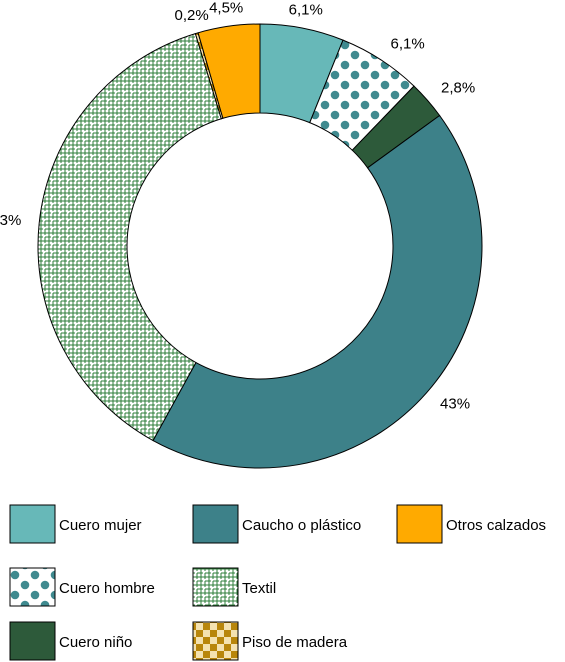  Describe the element at coordinates (301, 525) in the screenshot. I see `legend-label: Caucho o plástico` at that location.